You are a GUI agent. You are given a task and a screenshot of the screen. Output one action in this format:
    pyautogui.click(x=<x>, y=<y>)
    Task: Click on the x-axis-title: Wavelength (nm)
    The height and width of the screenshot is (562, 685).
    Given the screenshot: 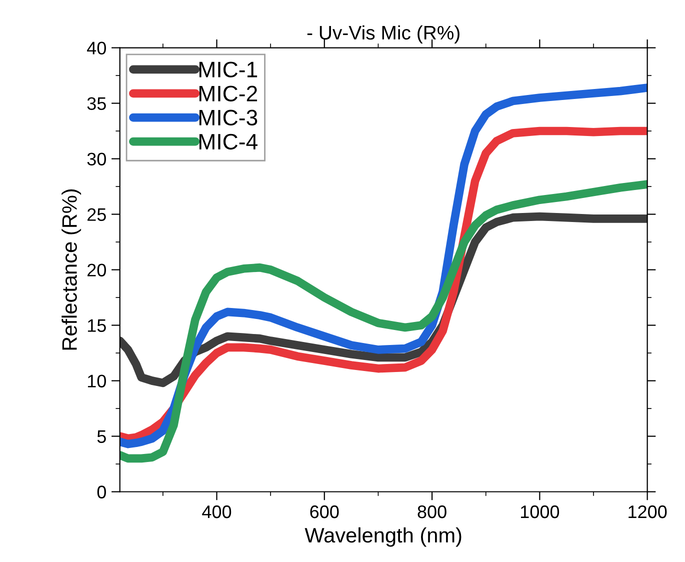 What is the action you would take?
    pyautogui.click(x=383, y=537)
    